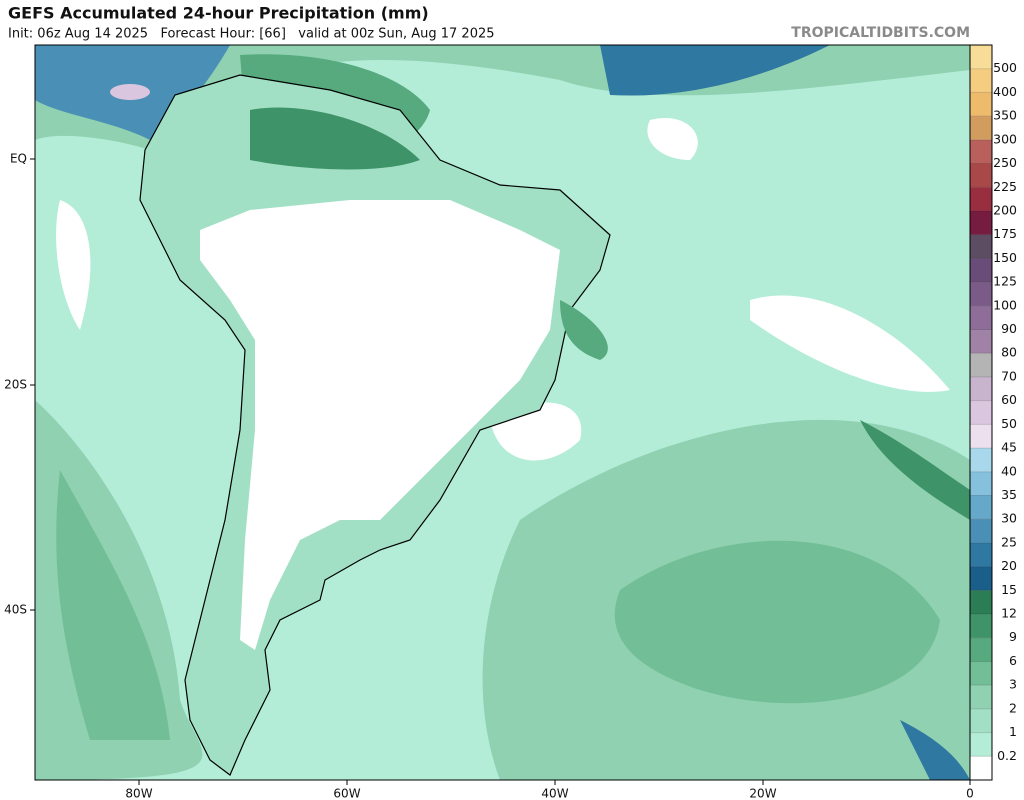 Image resolution: width=1024 pixels, height=800 pixels. I want to click on lat-label: EQ, so click(18, 159).